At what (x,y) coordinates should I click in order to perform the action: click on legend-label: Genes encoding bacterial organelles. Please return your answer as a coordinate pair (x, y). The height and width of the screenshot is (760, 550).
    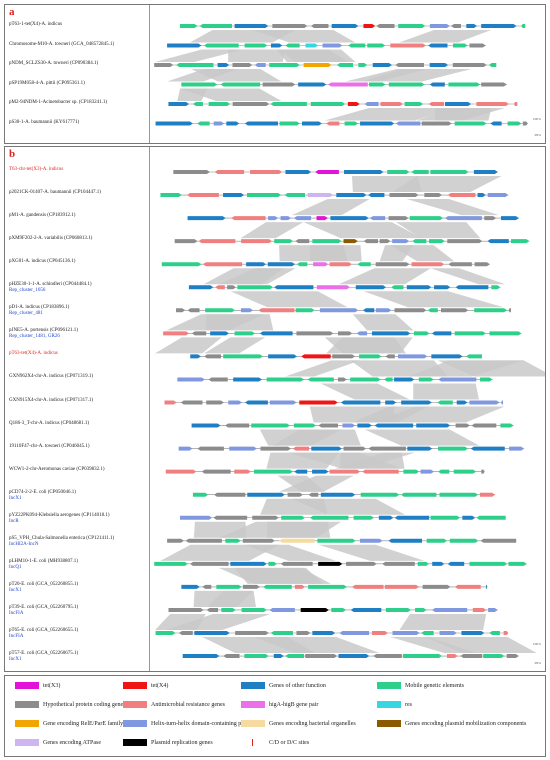
    Looking at the image, I should click on (312, 723).